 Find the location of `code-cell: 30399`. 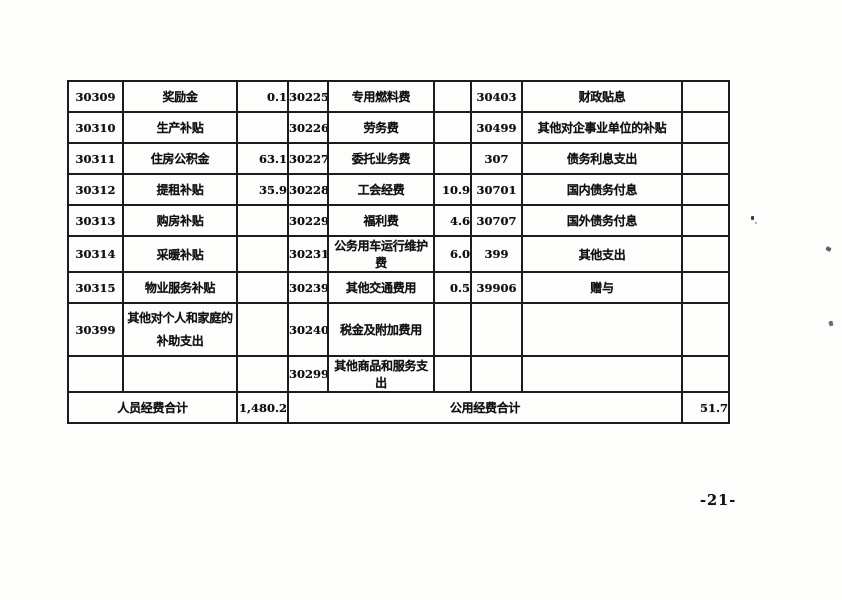

code-cell: 30399 is located at coordinates (95, 329).